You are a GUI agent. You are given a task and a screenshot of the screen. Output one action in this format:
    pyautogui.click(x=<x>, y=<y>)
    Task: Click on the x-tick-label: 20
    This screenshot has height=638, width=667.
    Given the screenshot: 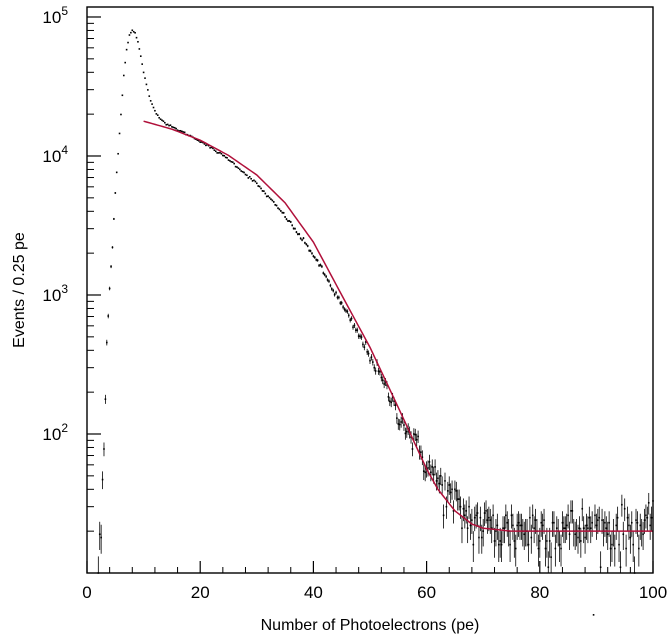 What is the action you would take?
    pyautogui.click(x=200, y=592)
    